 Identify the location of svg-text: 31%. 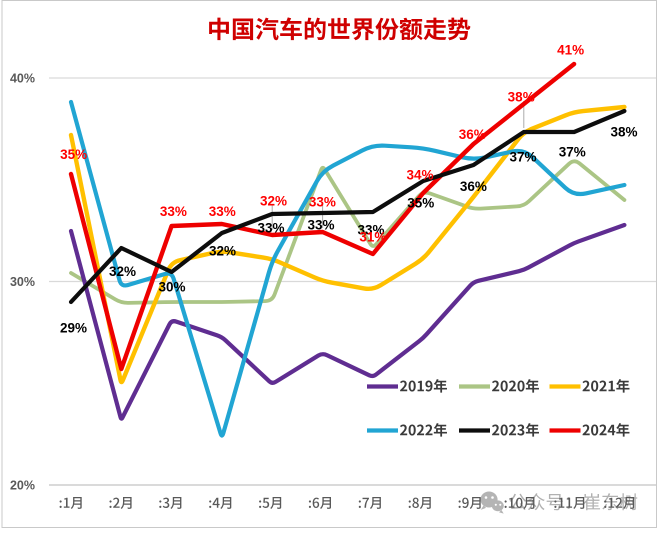
(372, 236).